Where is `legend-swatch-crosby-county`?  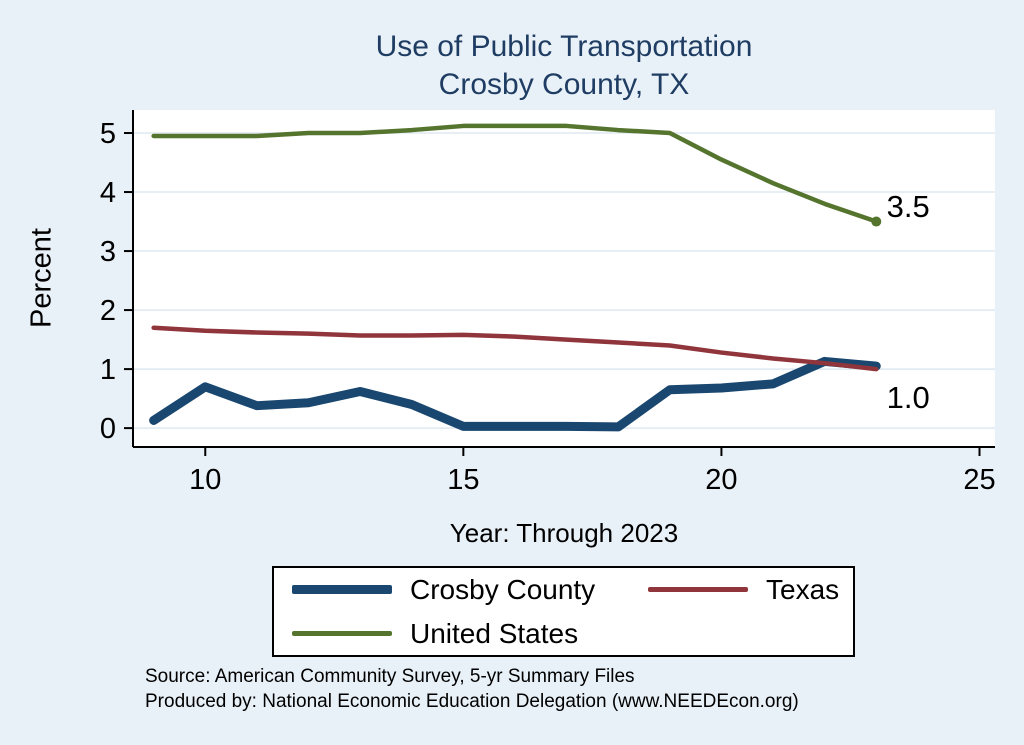 legend-swatch-crosby-county is located at coordinates (342, 589).